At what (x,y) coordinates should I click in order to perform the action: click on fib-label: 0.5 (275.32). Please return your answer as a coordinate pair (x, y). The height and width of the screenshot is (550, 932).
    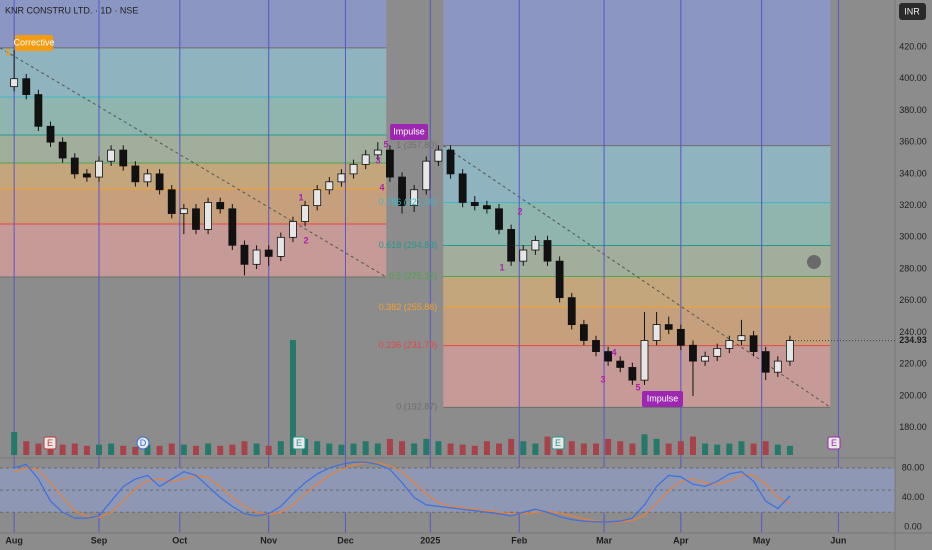
    Looking at the image, I should click on (413, 276).